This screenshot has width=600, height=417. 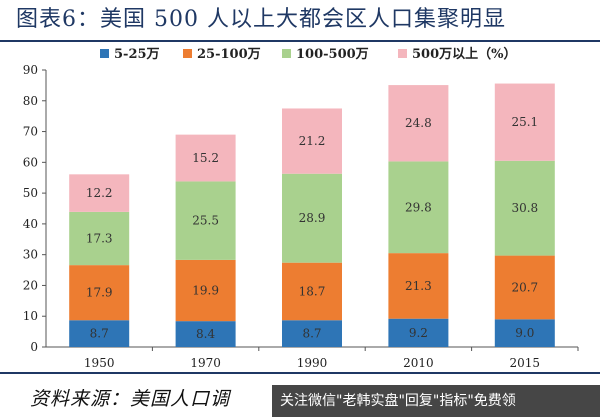 I want to click on legend-label: 500万以上（%）, so click(x=464, y=54).